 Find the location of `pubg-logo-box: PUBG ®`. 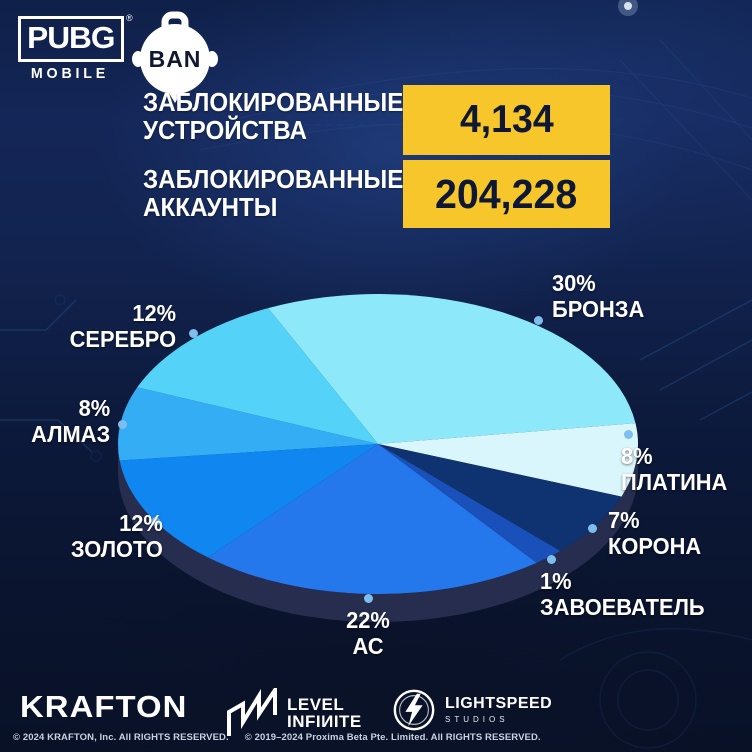

pubg-logo-box: PUBG ® is located at coordinates (75, 37).